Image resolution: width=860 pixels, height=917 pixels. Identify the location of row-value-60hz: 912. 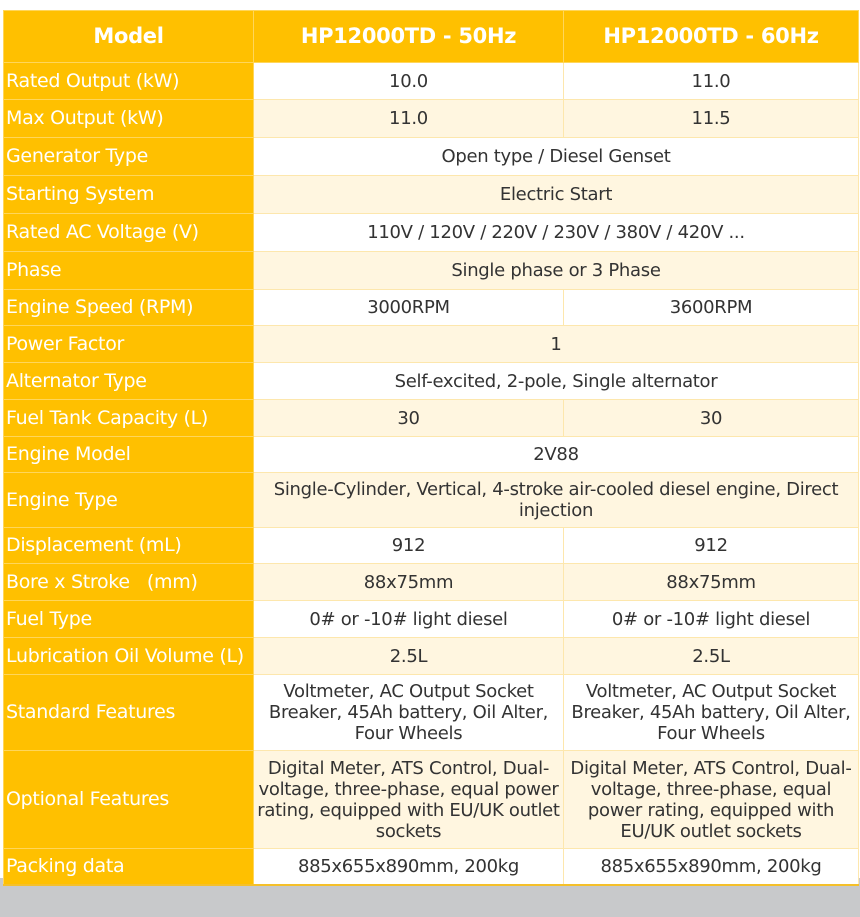
(711, 545).